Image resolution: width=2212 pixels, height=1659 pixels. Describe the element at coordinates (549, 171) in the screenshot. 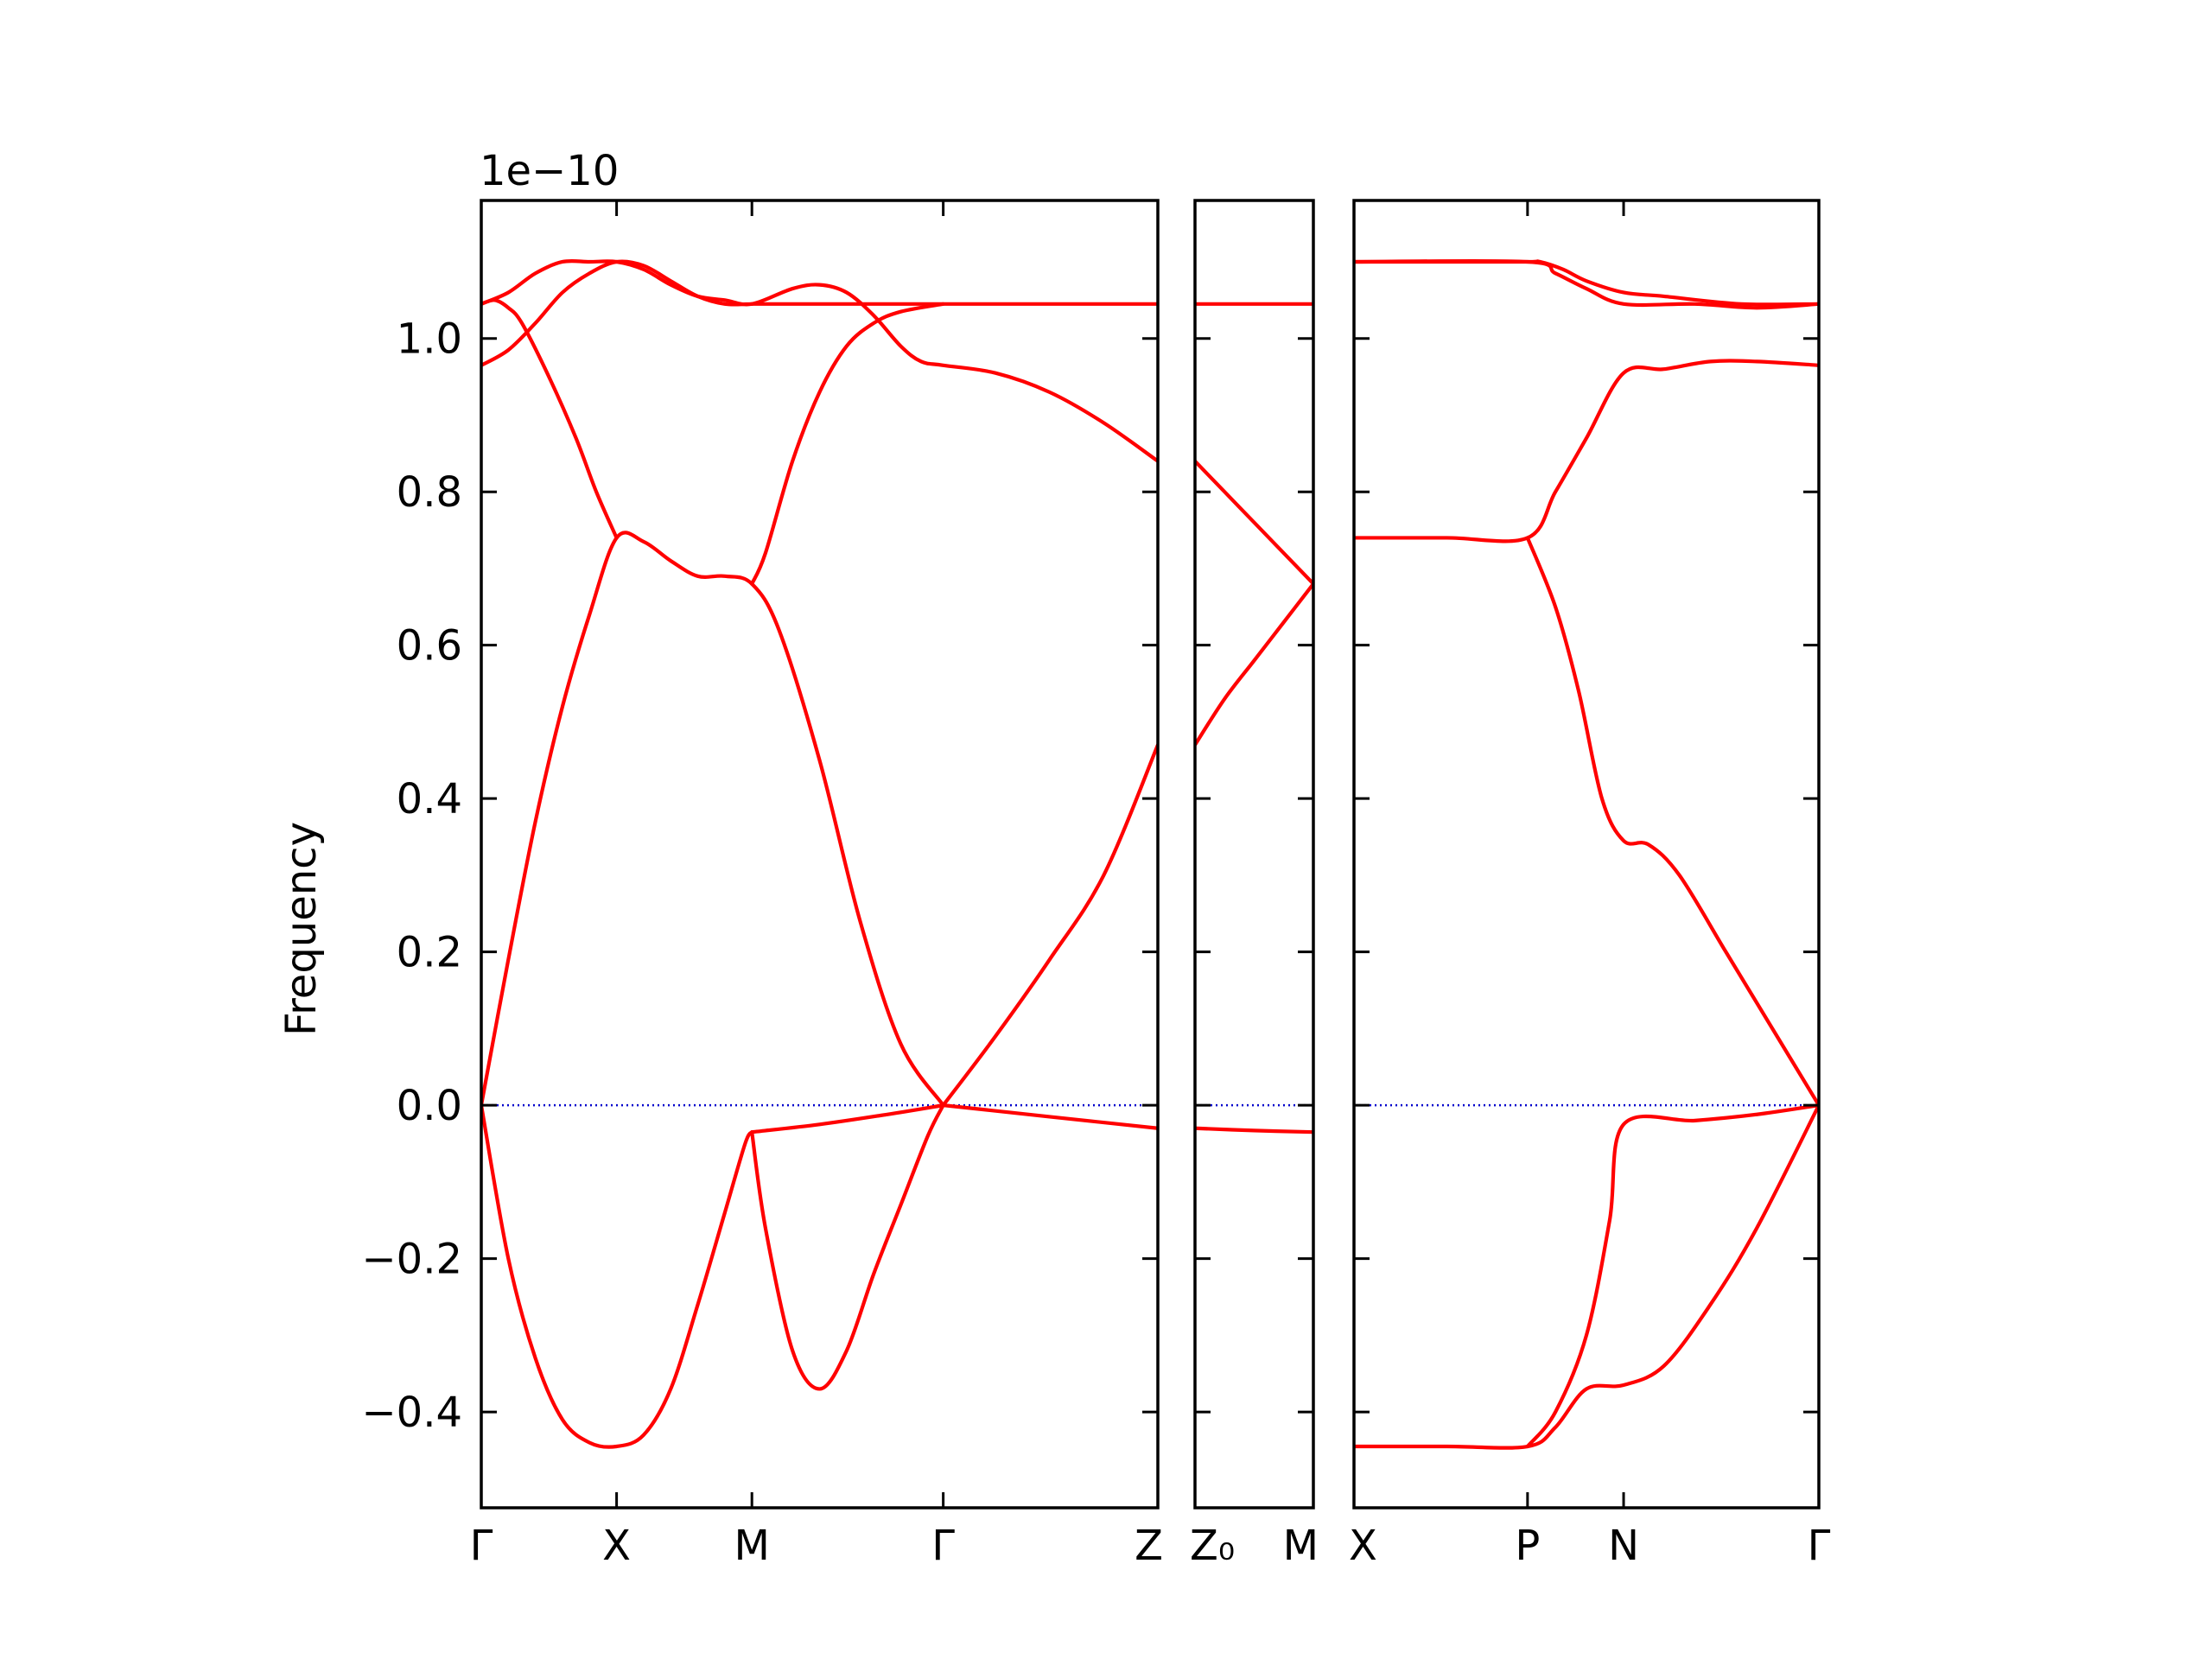

I see `y-axis-offset-text: 1e−10` at that location.